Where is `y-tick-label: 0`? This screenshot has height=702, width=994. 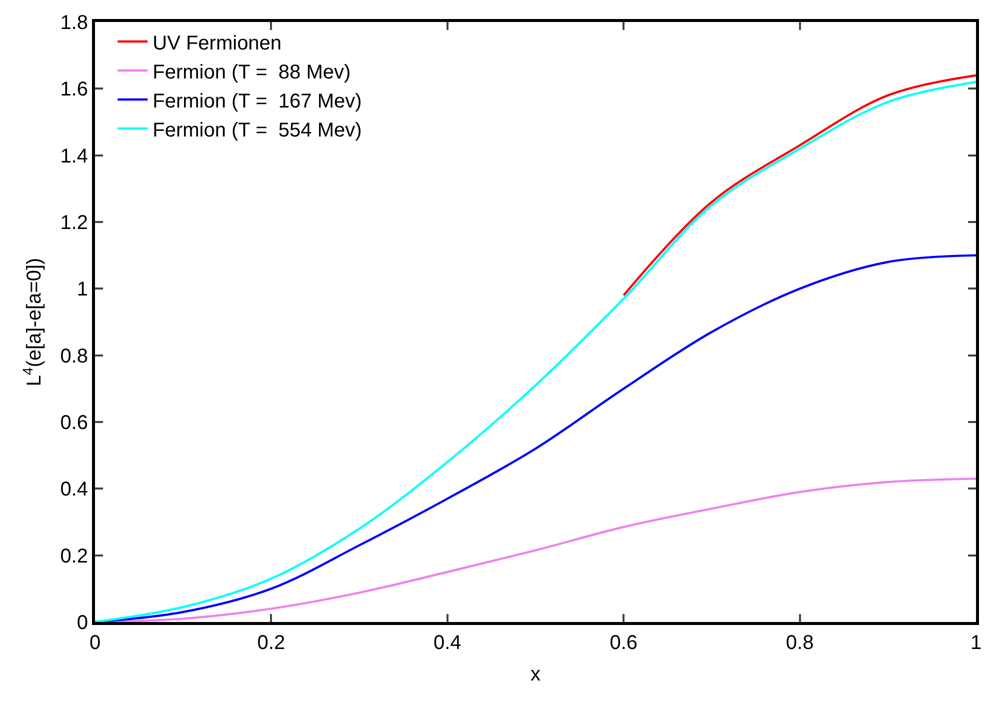
y-tick-label: 0 is located at coordinates (82, 623).